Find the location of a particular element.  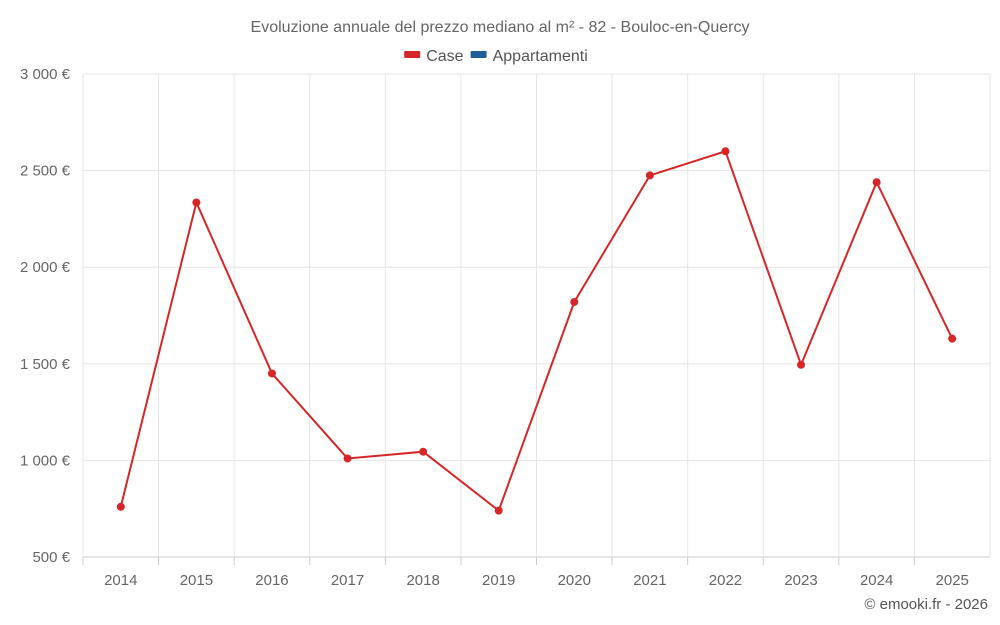

legend-label-1: Appartamenti is located at coordinates (540, 56).